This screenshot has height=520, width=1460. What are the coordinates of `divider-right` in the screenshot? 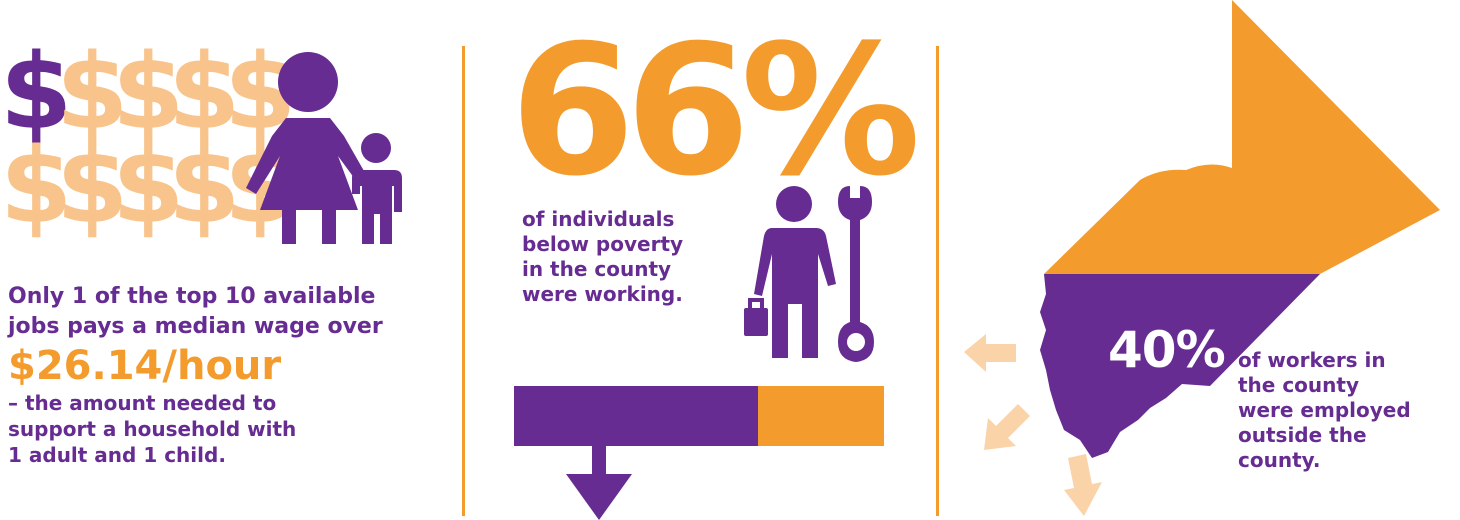 It's located at (937, 281).